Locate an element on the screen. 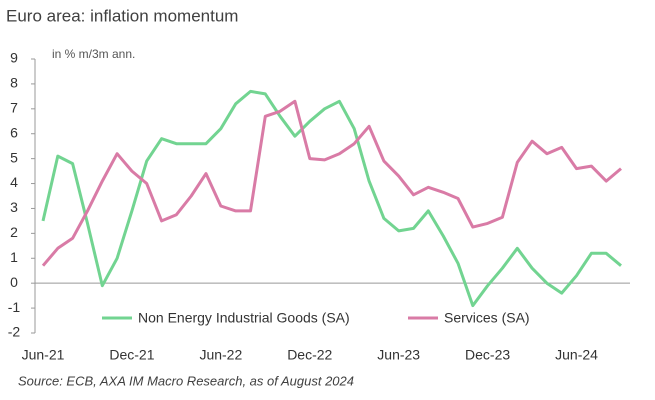  y-tick-label: 7 is located at coordinates (14, 108).